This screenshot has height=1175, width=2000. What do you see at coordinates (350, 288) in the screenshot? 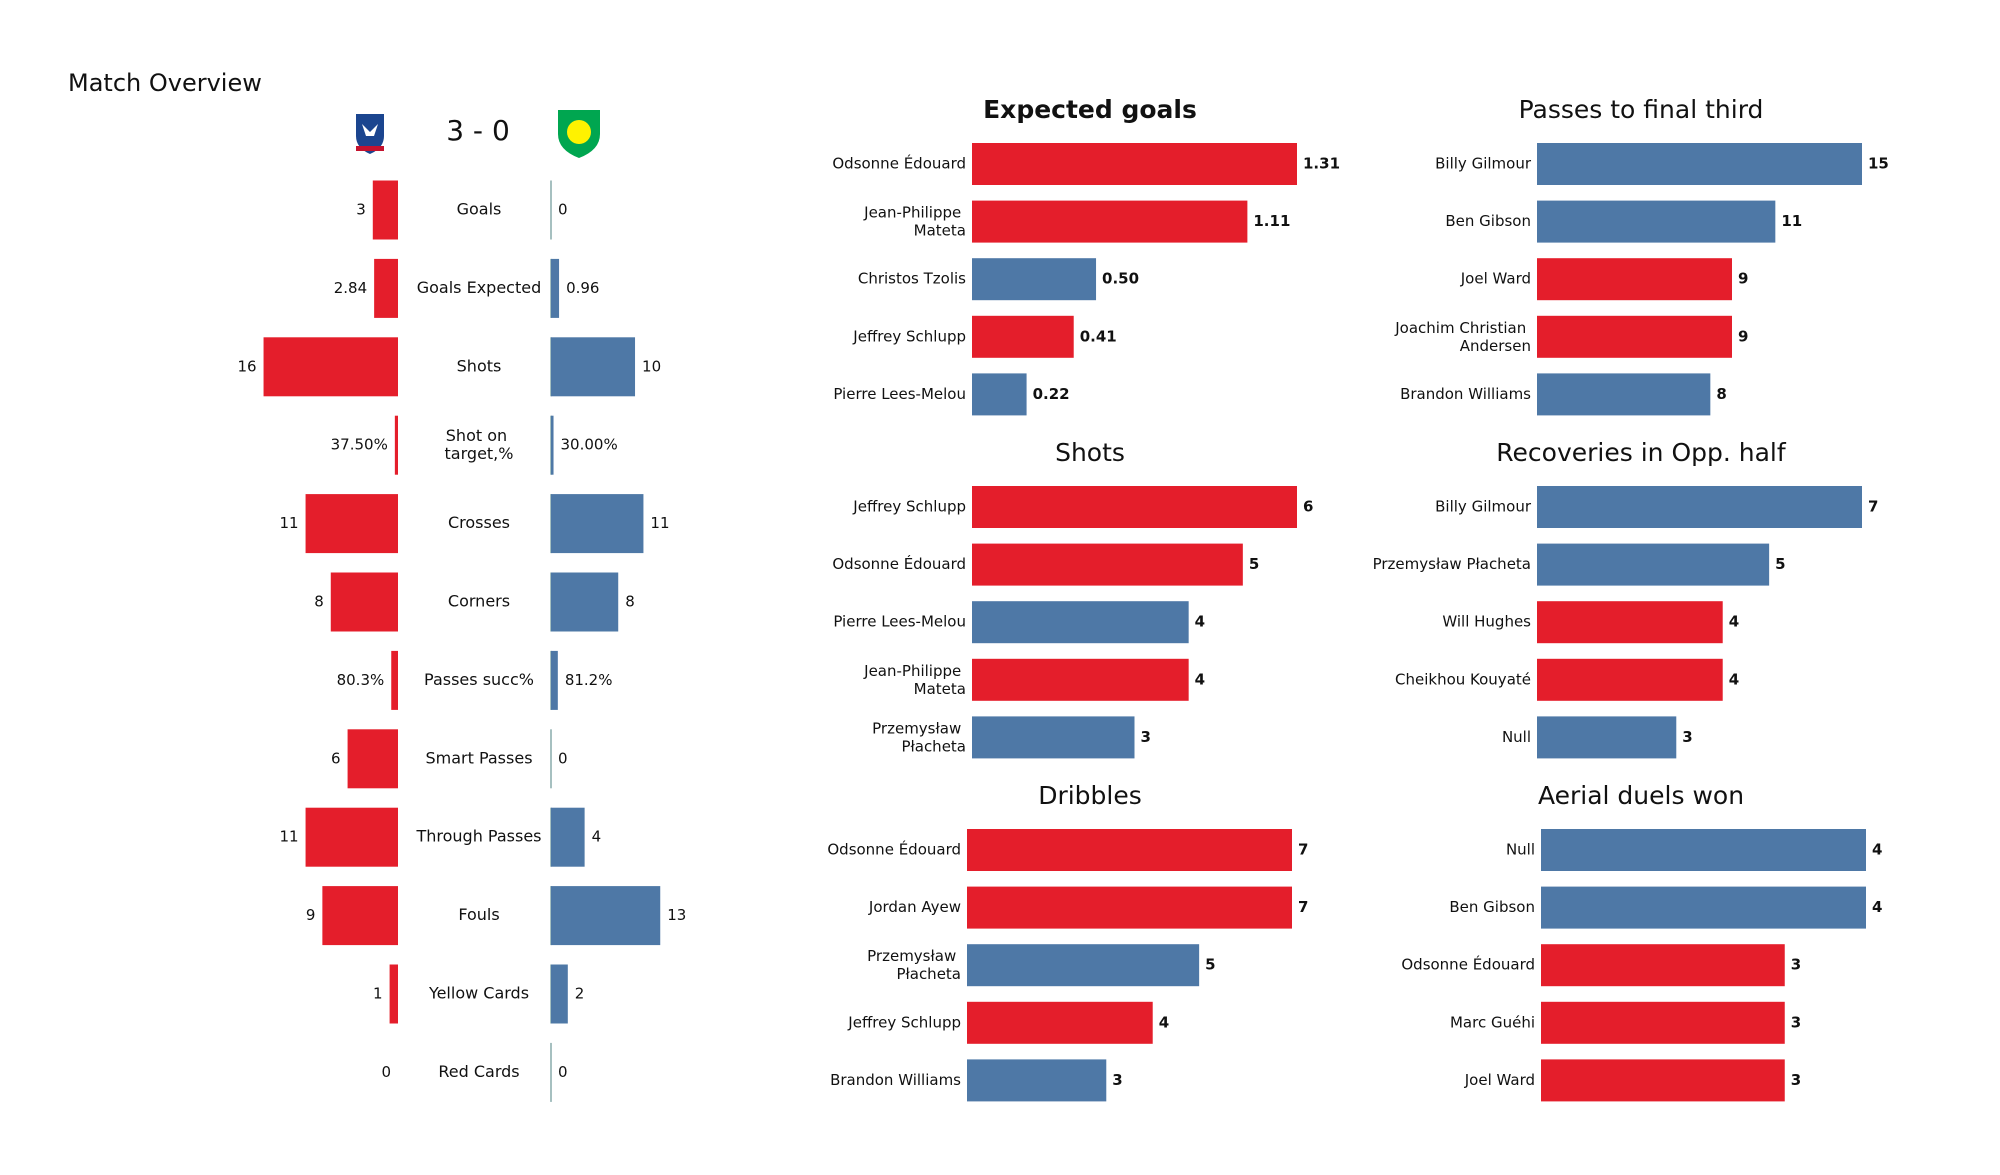
I see `value-label: 2.84` at bounding box center [350, 288].